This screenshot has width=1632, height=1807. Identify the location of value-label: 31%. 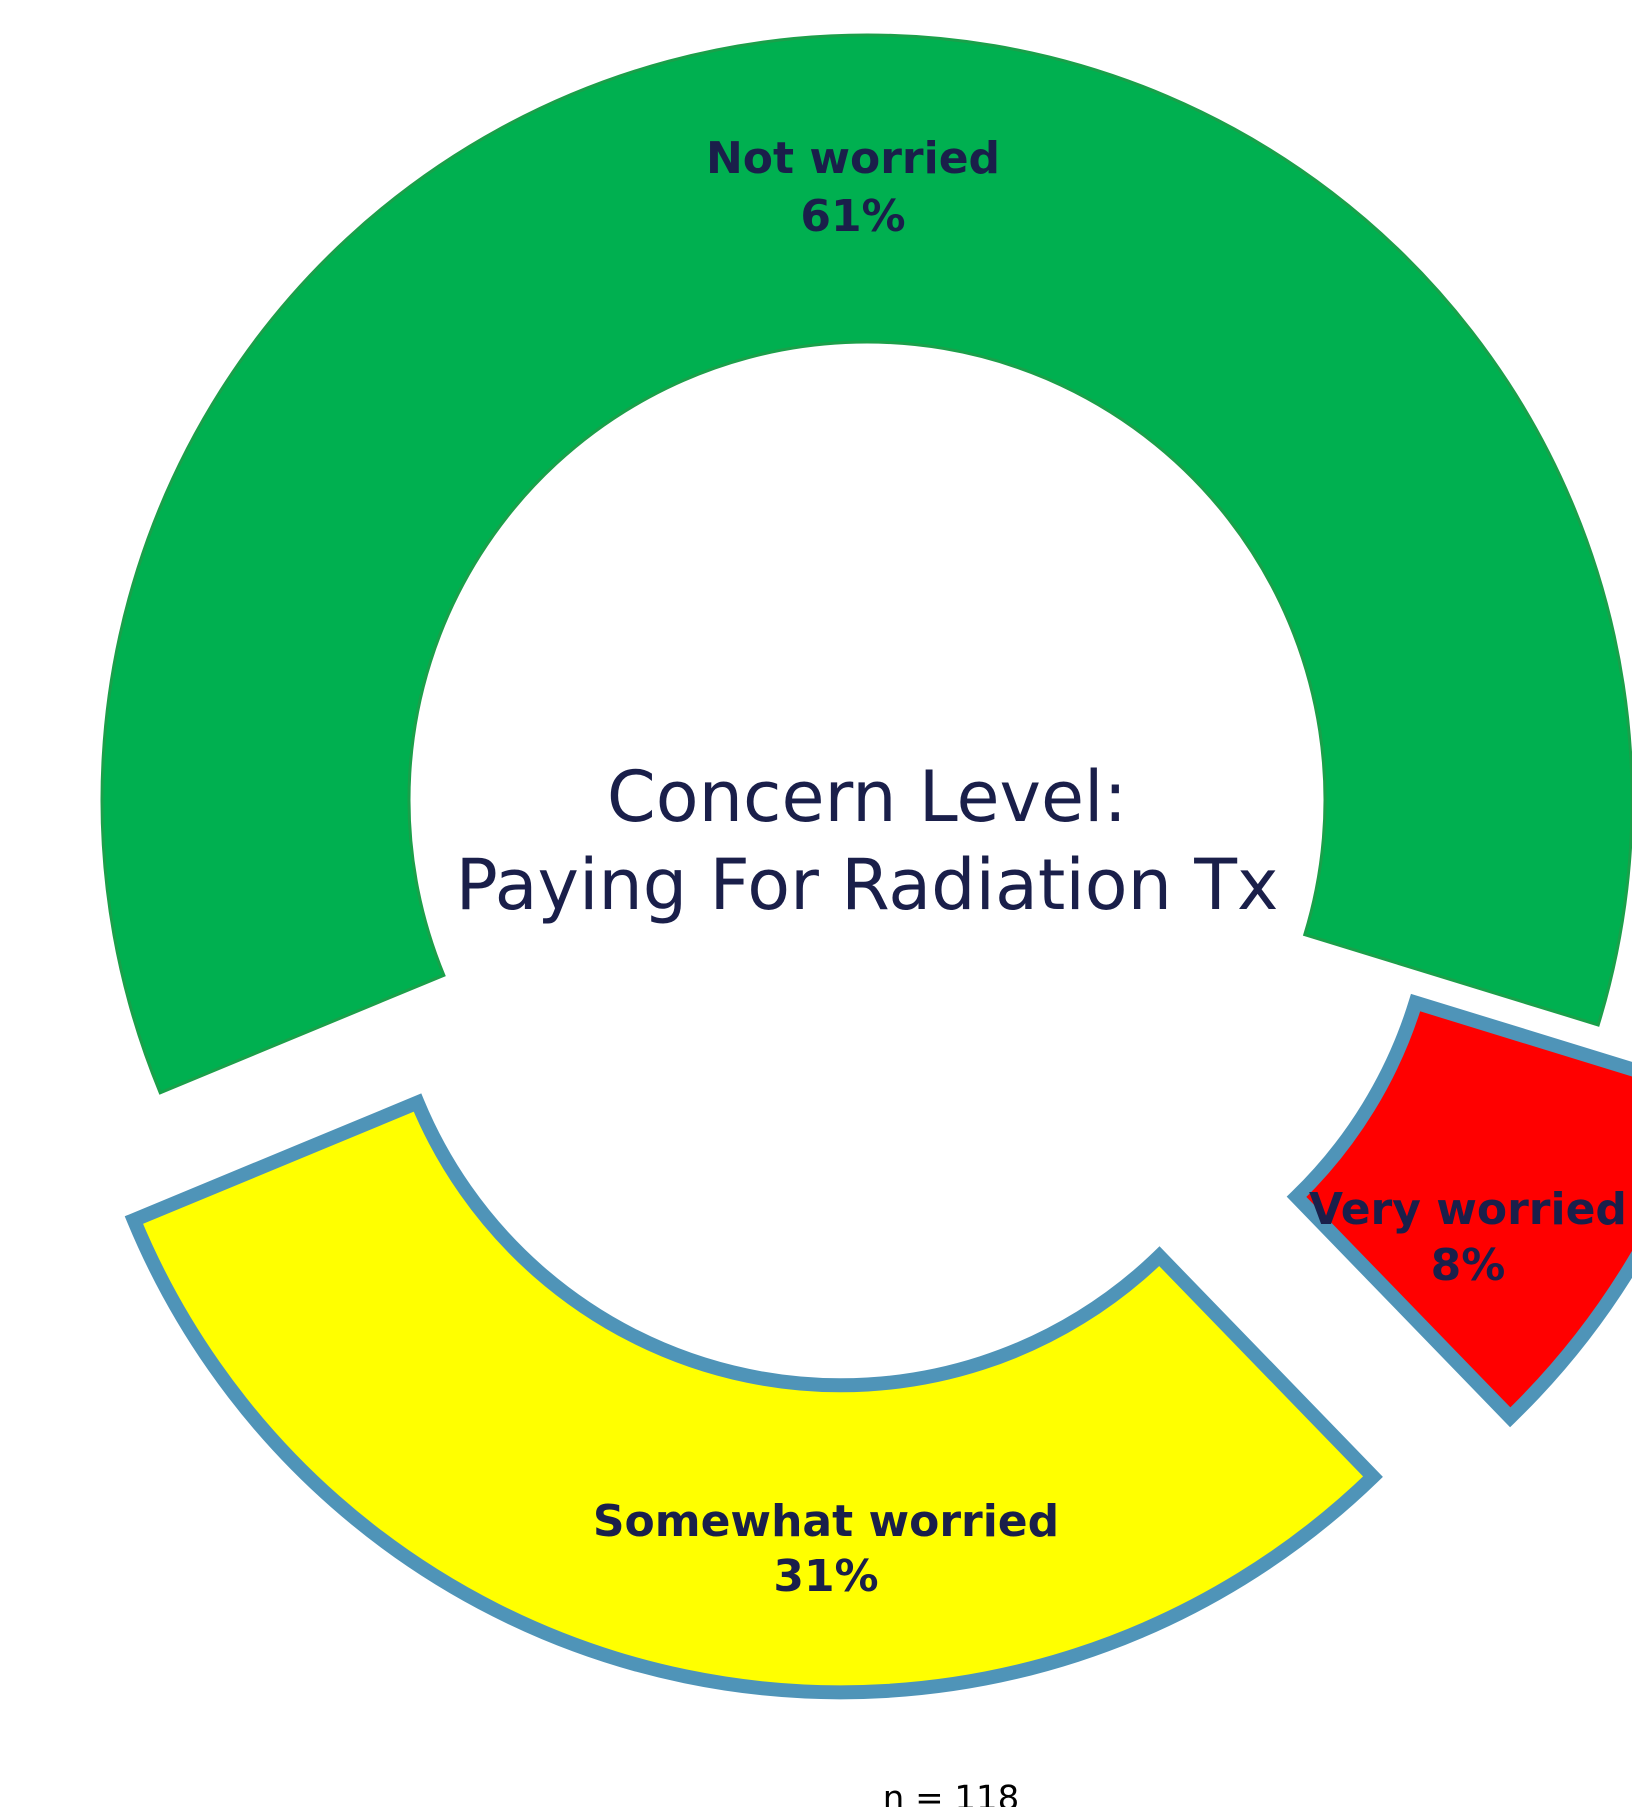
(825, 1576).